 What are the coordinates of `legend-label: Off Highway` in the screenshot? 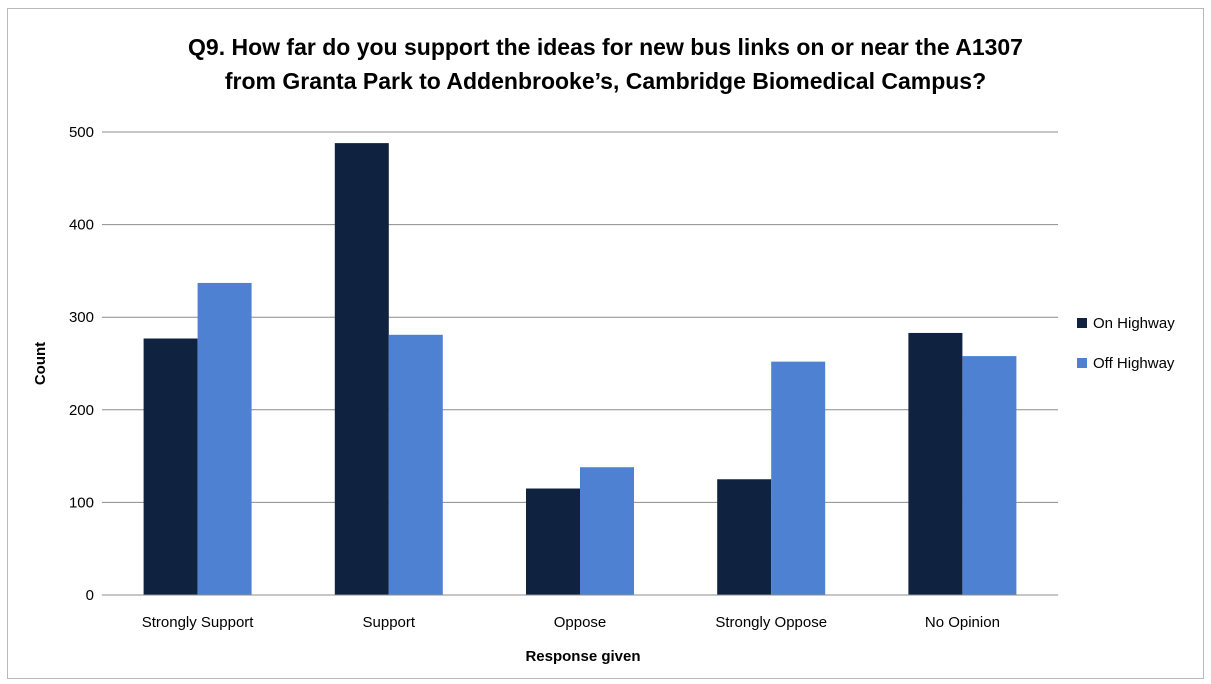 It's located at (1134, 363).